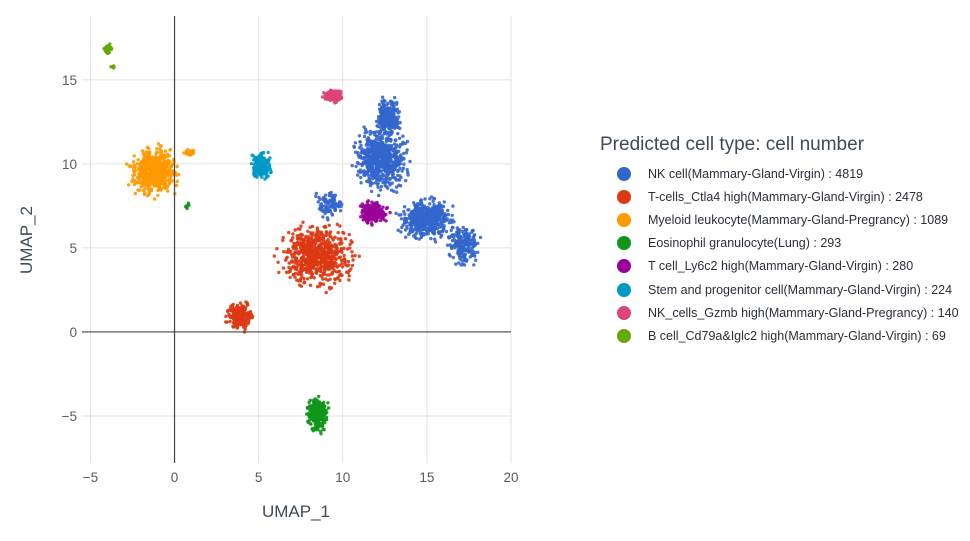 Image resolution: width=970 pixels, height=541 pixels. I want to click on y-tick-label: 0, so click(73, 332).